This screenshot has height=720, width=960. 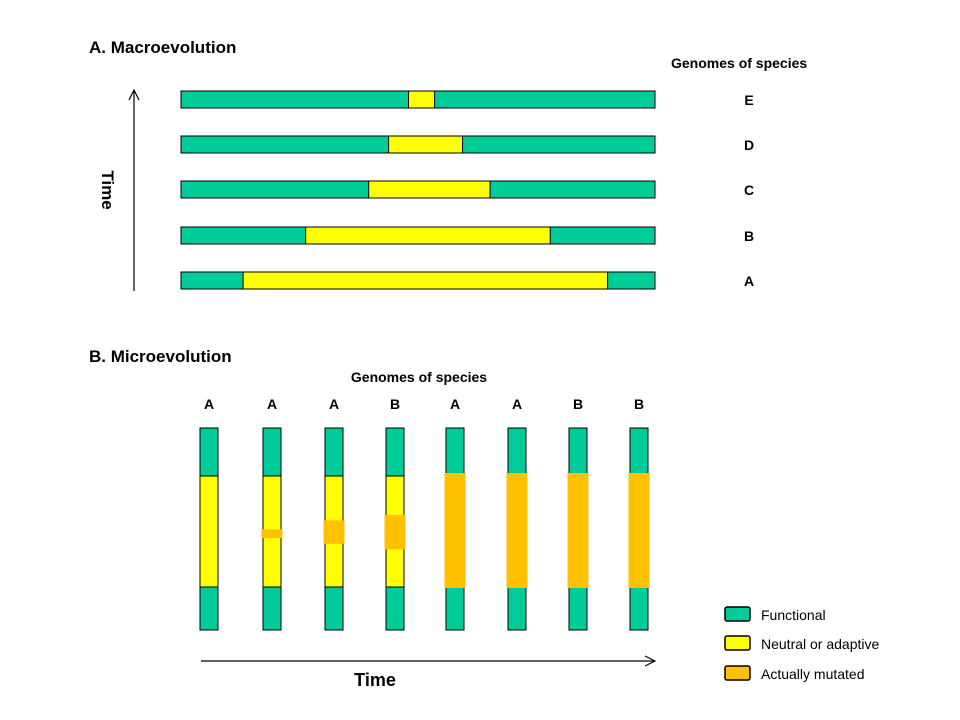 What do you see at coordinates (739, 63) in the screenshot?
I see `macro-genomes-label: Genomes of species` at bounding box center [739, 63].